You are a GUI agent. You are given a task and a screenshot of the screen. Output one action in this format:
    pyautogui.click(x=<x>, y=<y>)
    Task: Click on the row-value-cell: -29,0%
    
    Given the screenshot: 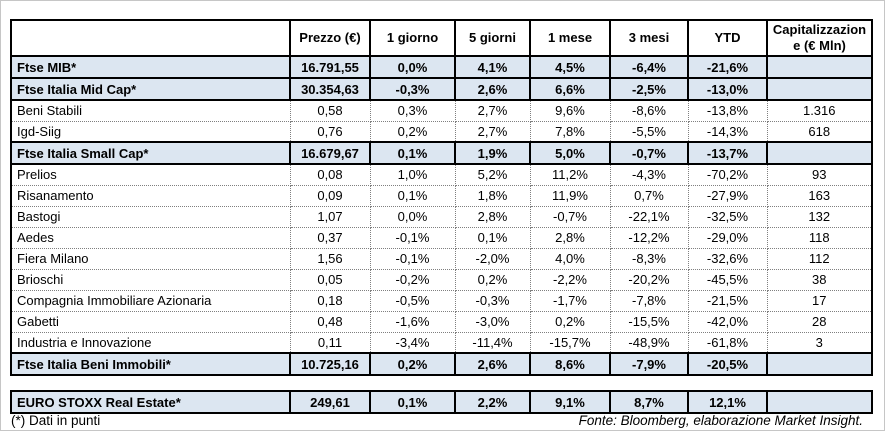 What is the action you would take?
    pyautogui.click(x=727, y=237)
    